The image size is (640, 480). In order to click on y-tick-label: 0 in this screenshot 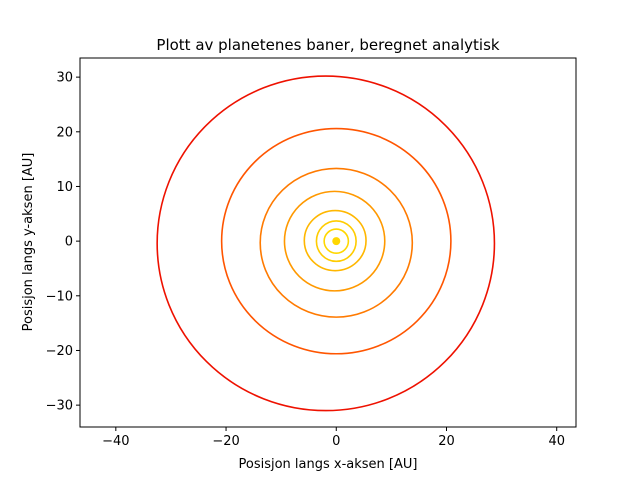, I will do `click(69, 242)`.